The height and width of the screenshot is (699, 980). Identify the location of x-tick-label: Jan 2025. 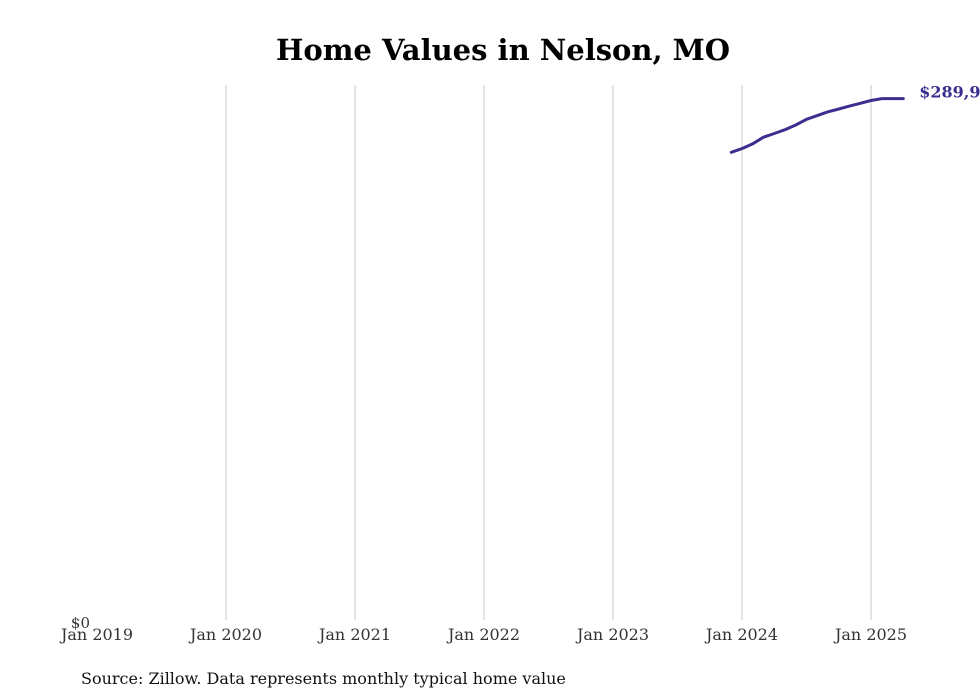
(870, 634).